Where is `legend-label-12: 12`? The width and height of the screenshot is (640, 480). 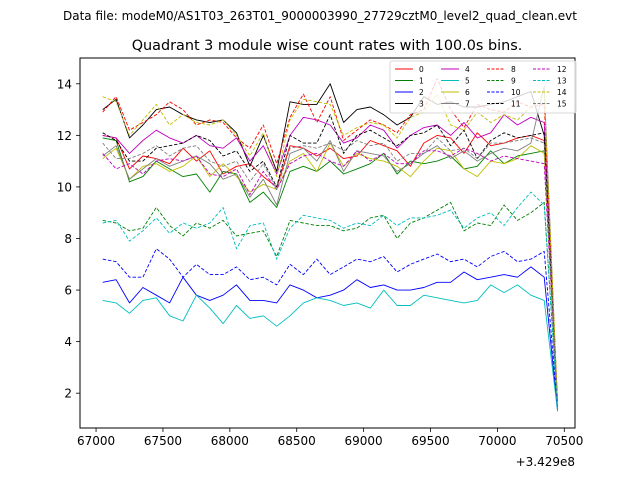
legend-label-12: 12 is located at coordinates (562, 69).